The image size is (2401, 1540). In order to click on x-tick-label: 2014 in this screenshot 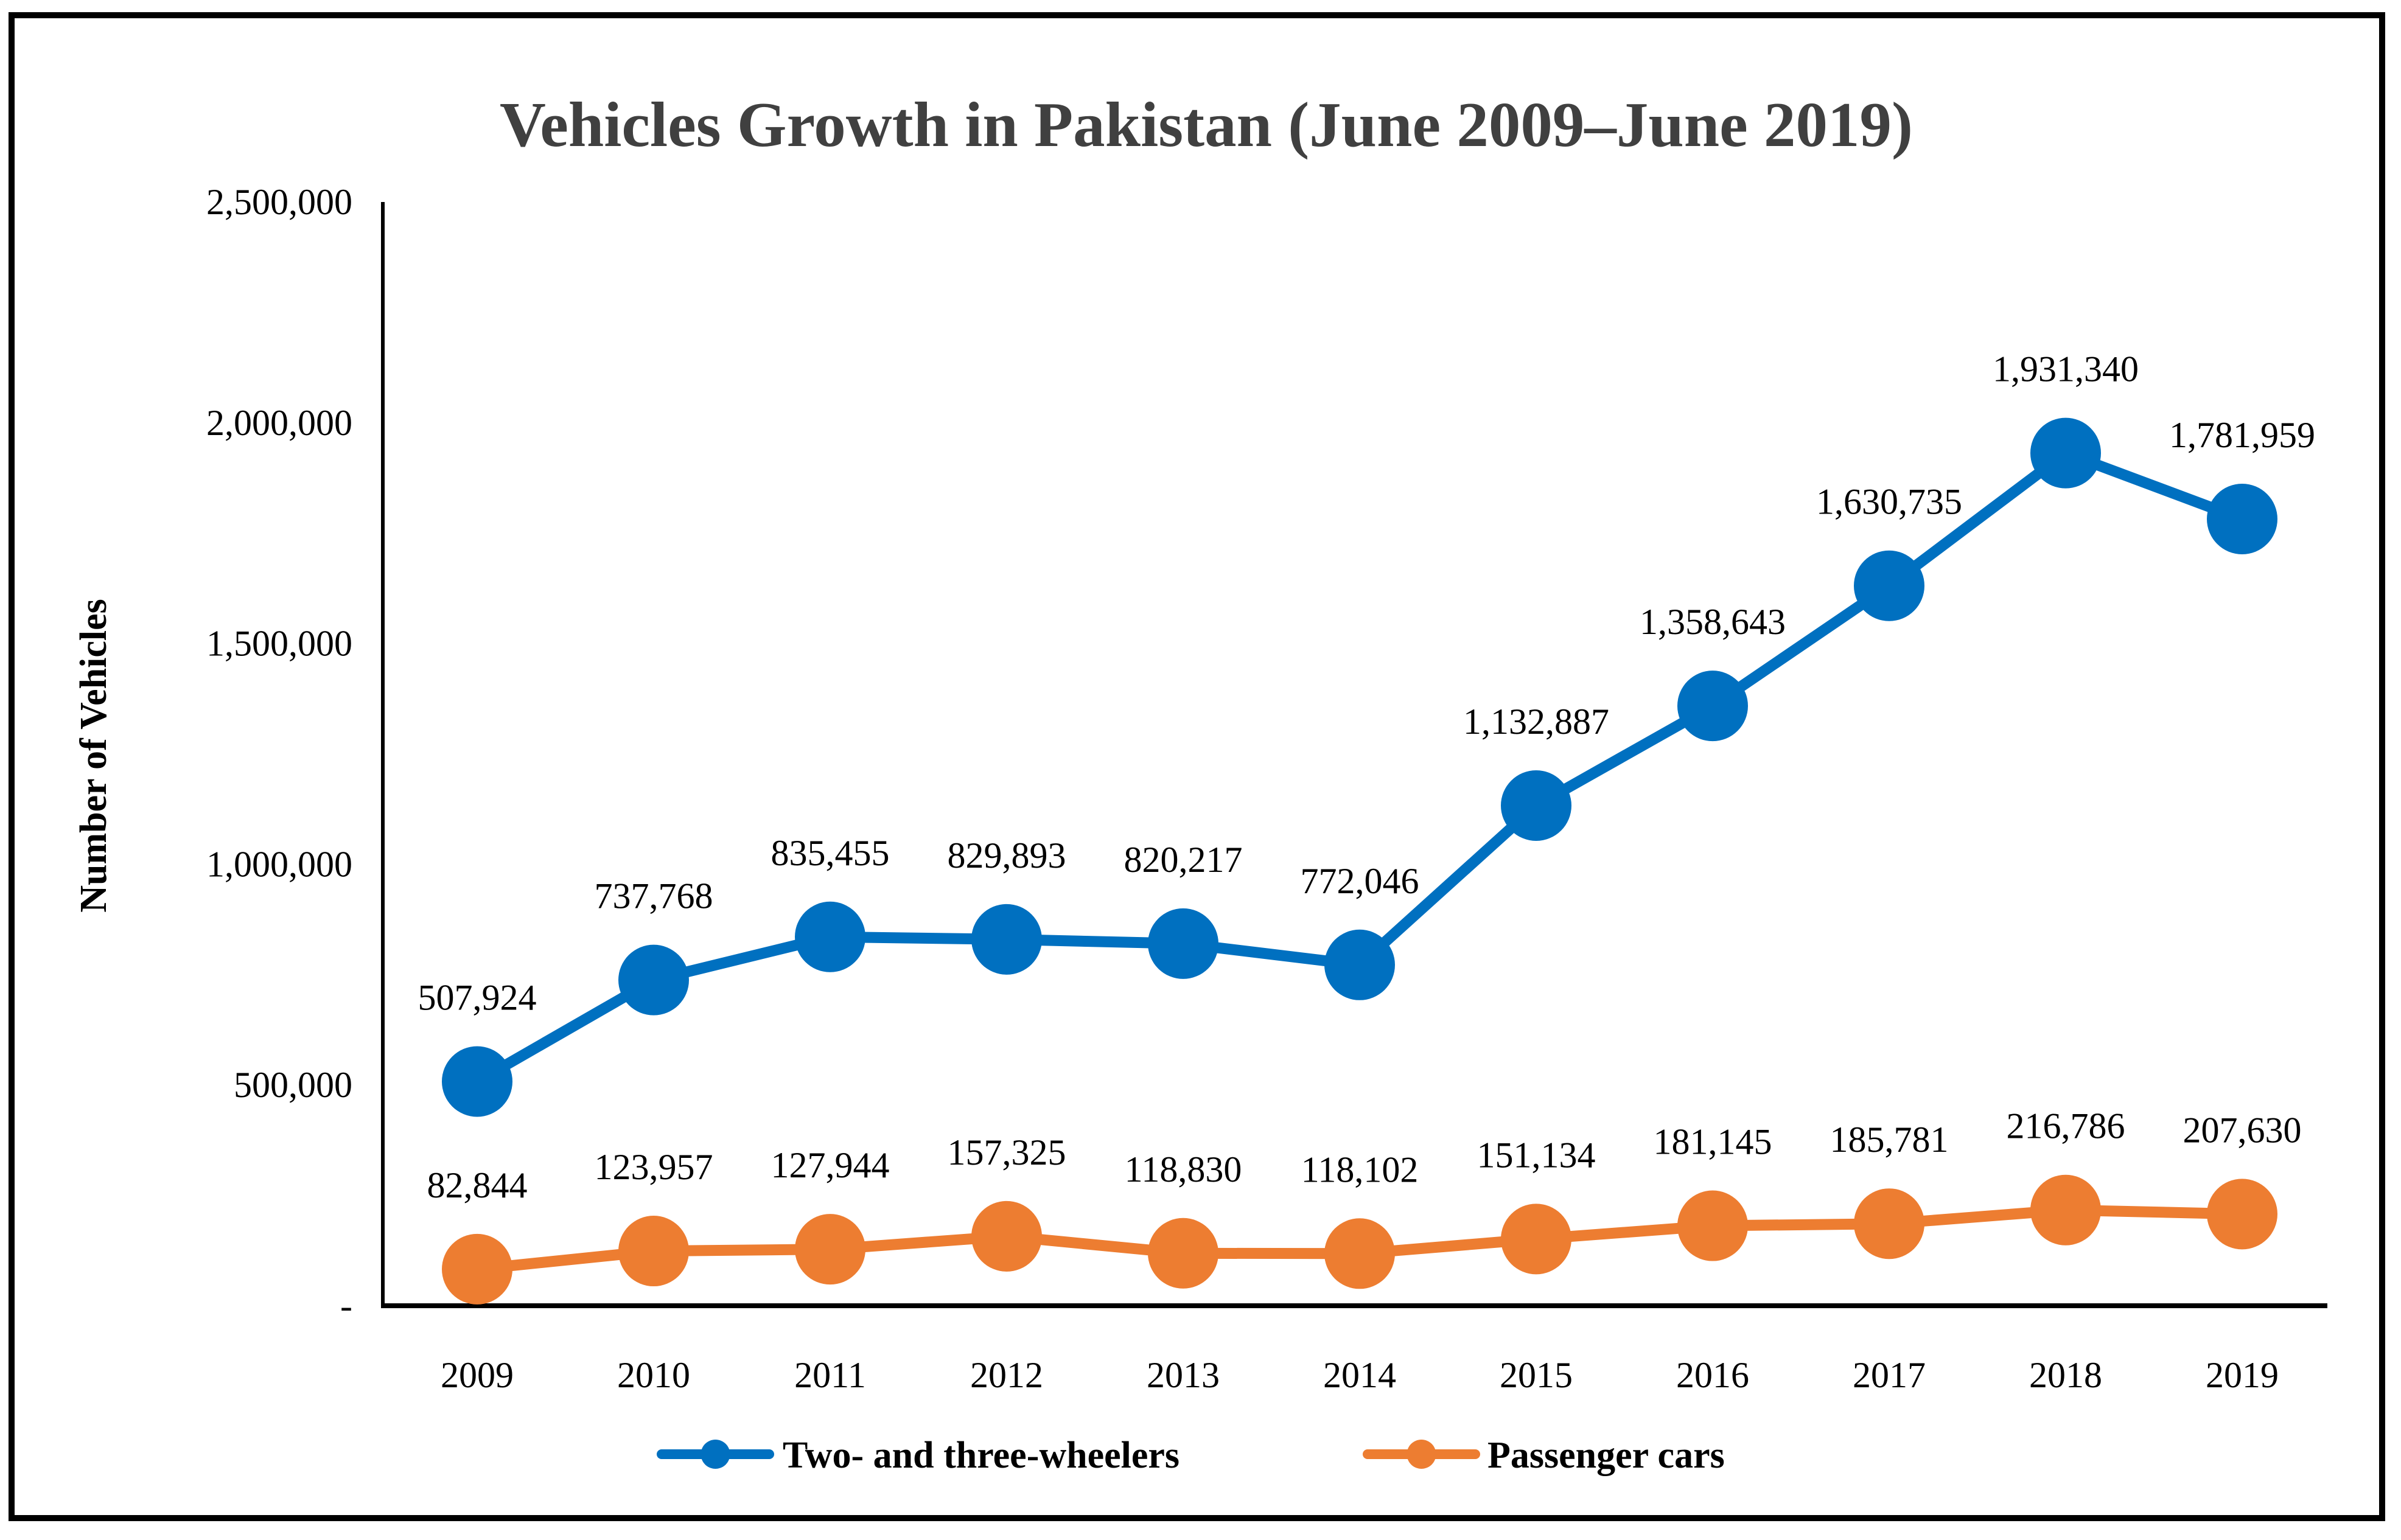, I will do `click(1360, 1375)`.